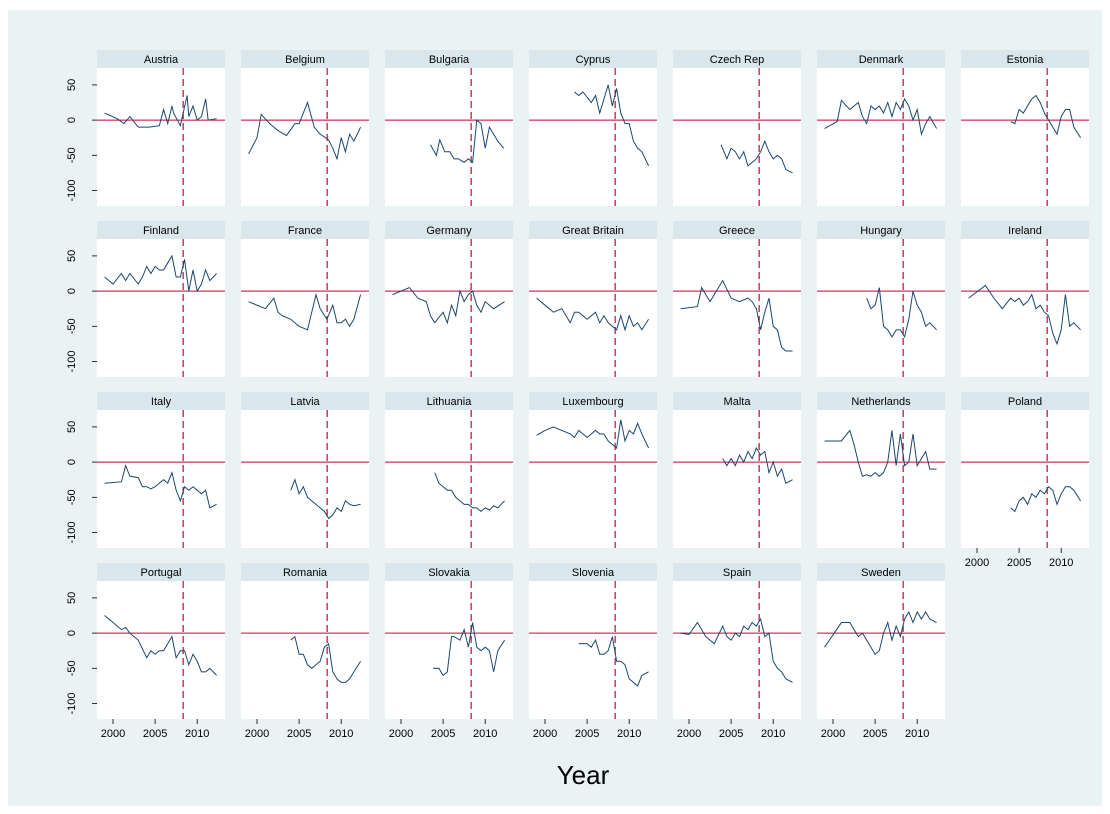 Image resolution: width=1110 pixels, height=814 pixels. I want to click on panel-title: Bulgaria, so click(449, 60).